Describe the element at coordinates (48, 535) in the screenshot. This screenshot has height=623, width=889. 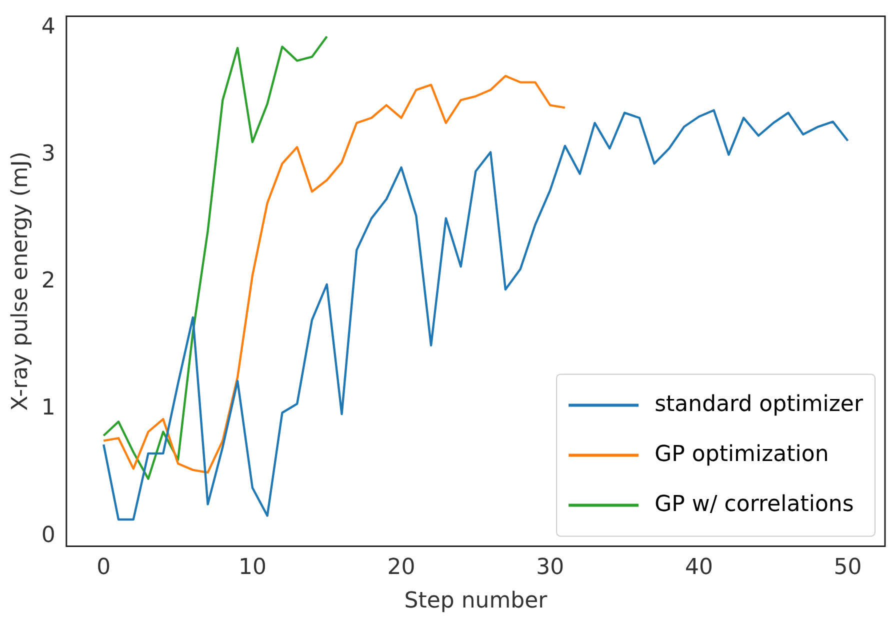
I see `y-tick-label: 0` at that location.